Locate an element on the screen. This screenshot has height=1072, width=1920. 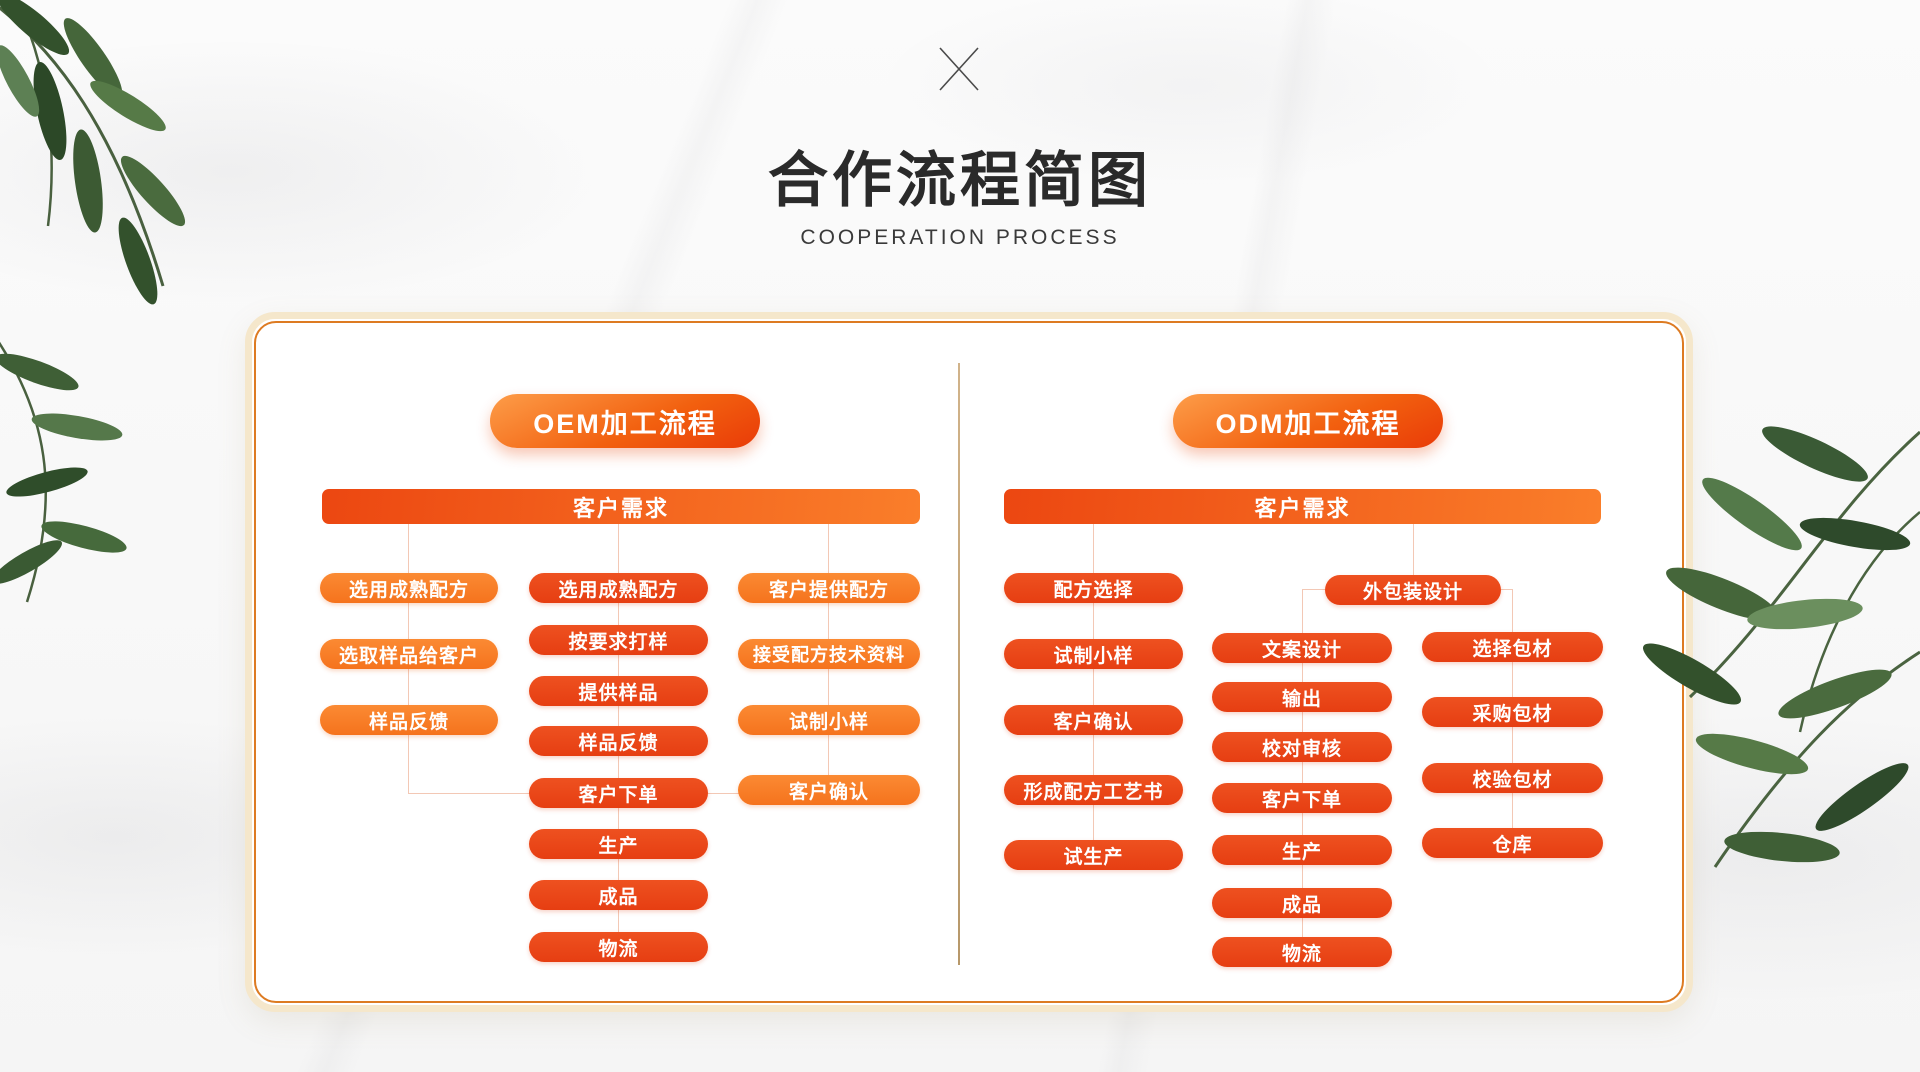
oem-step-box: 试制小样 is located at coordinates (829, 720).